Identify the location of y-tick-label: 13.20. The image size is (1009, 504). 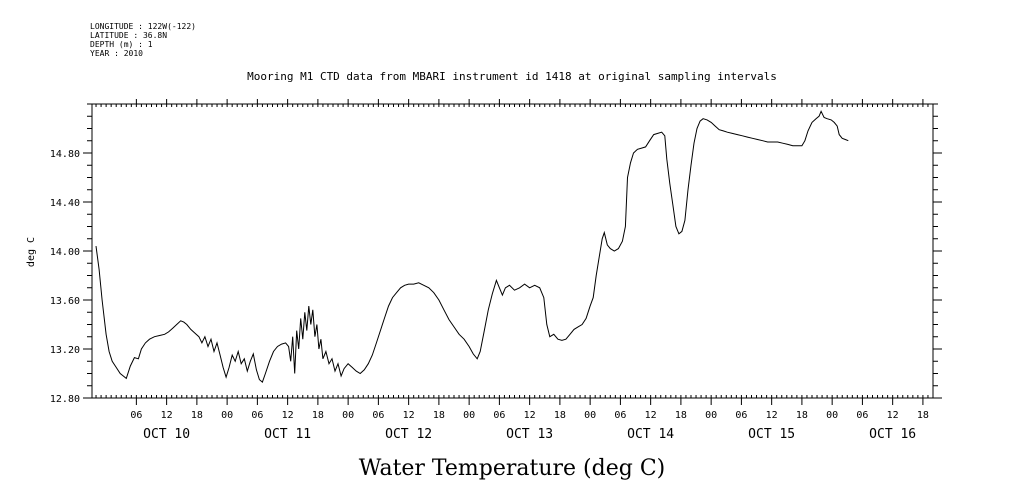
(65, 350).